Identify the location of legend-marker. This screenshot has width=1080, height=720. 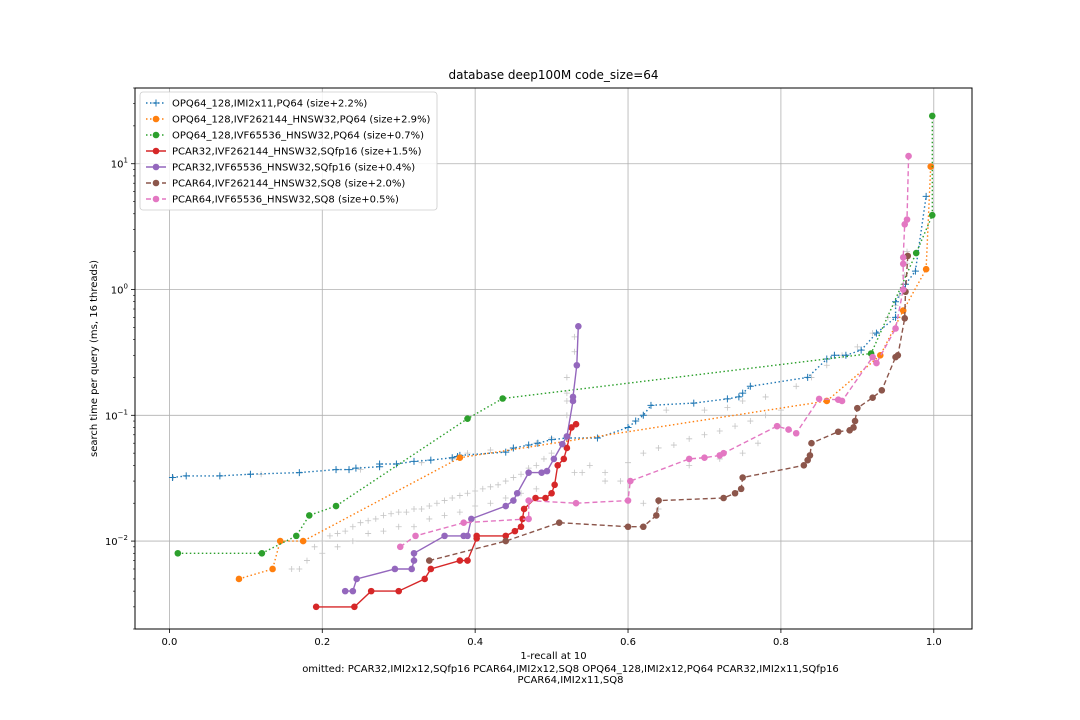
(156, 103).